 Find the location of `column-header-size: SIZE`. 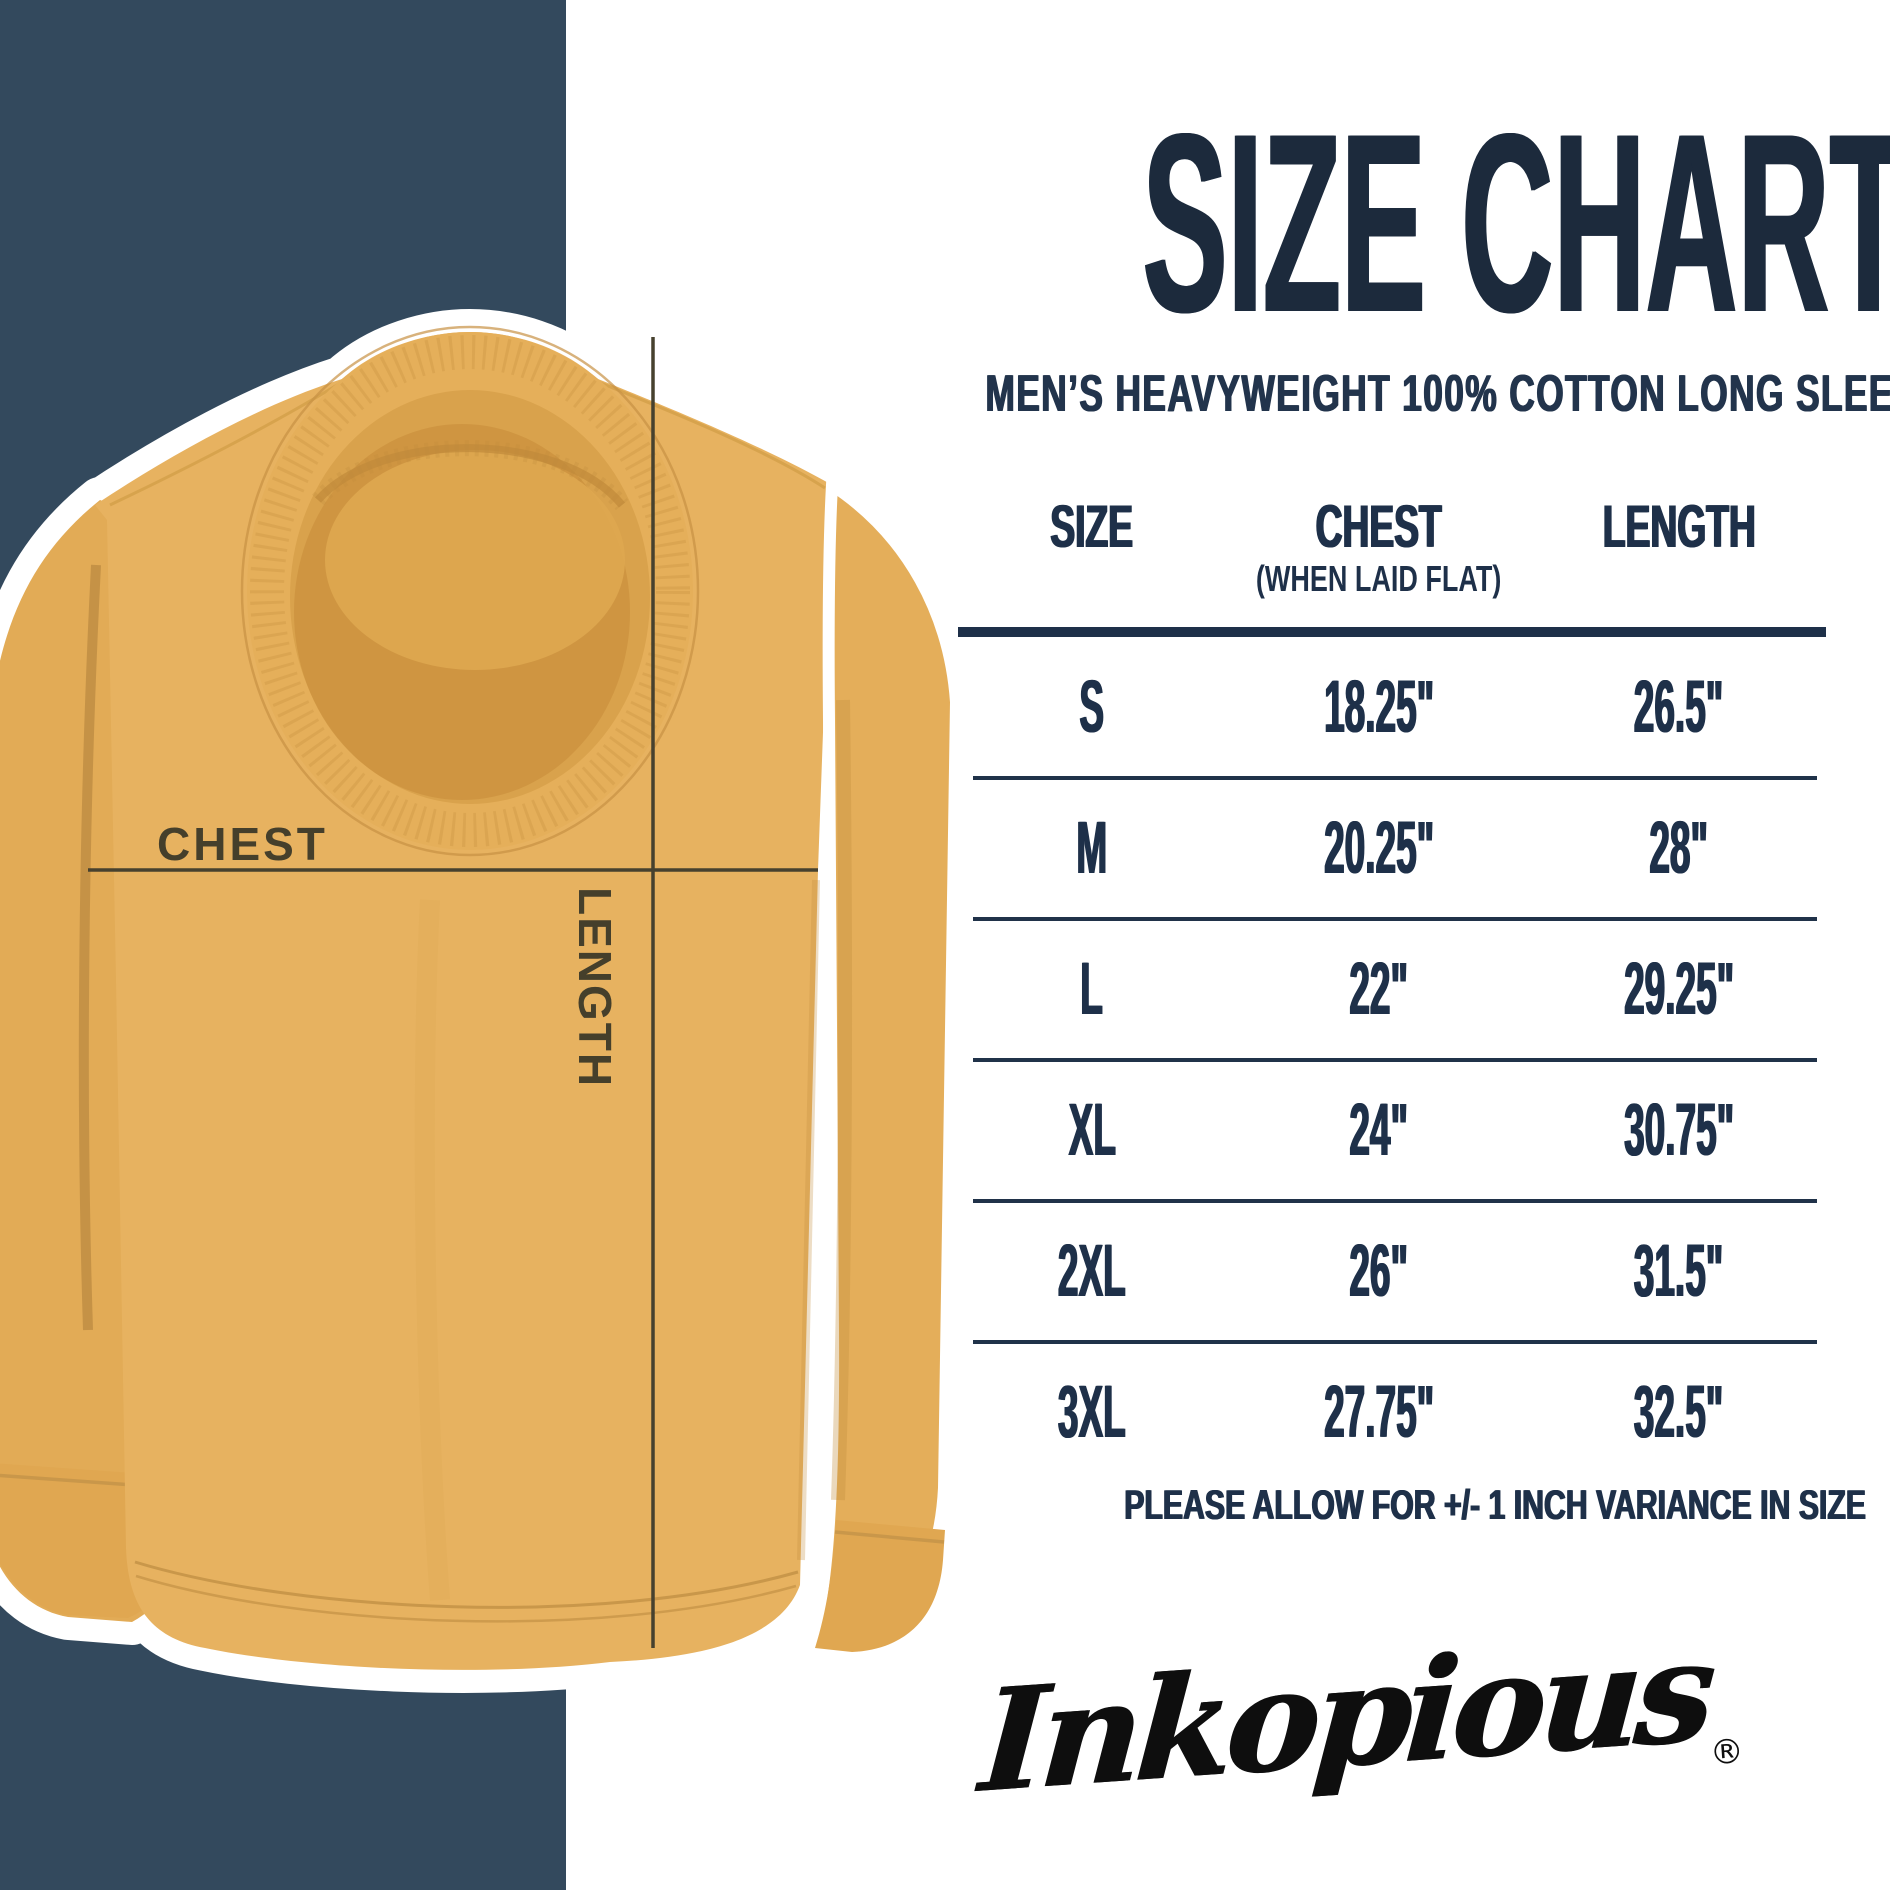

column-header-size: SIZE is located at coordinates (1092, 526).